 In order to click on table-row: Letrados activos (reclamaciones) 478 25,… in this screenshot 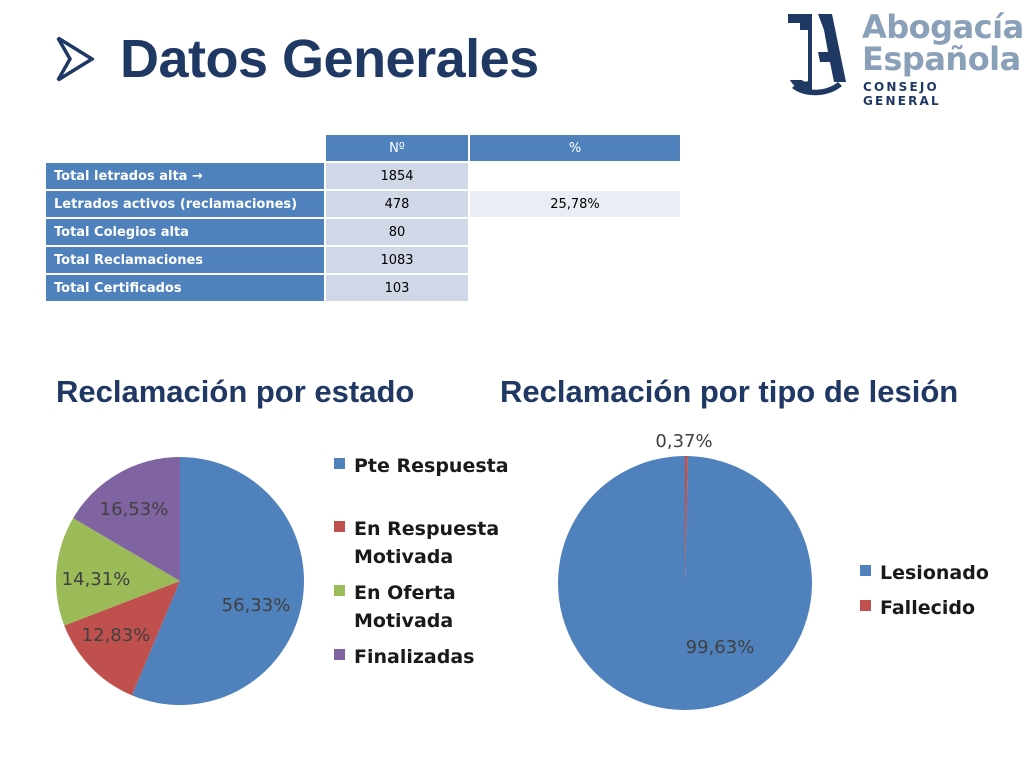, I will do `click(363, 204)`.